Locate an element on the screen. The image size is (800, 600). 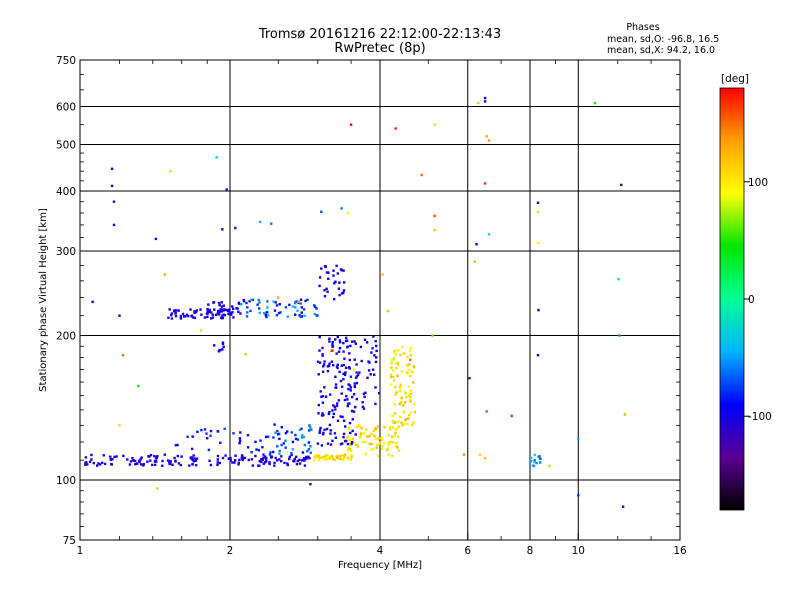
phases-o-stats: mean, sd,O: -96.8, 16.5 is located at coordinates (663, 39).